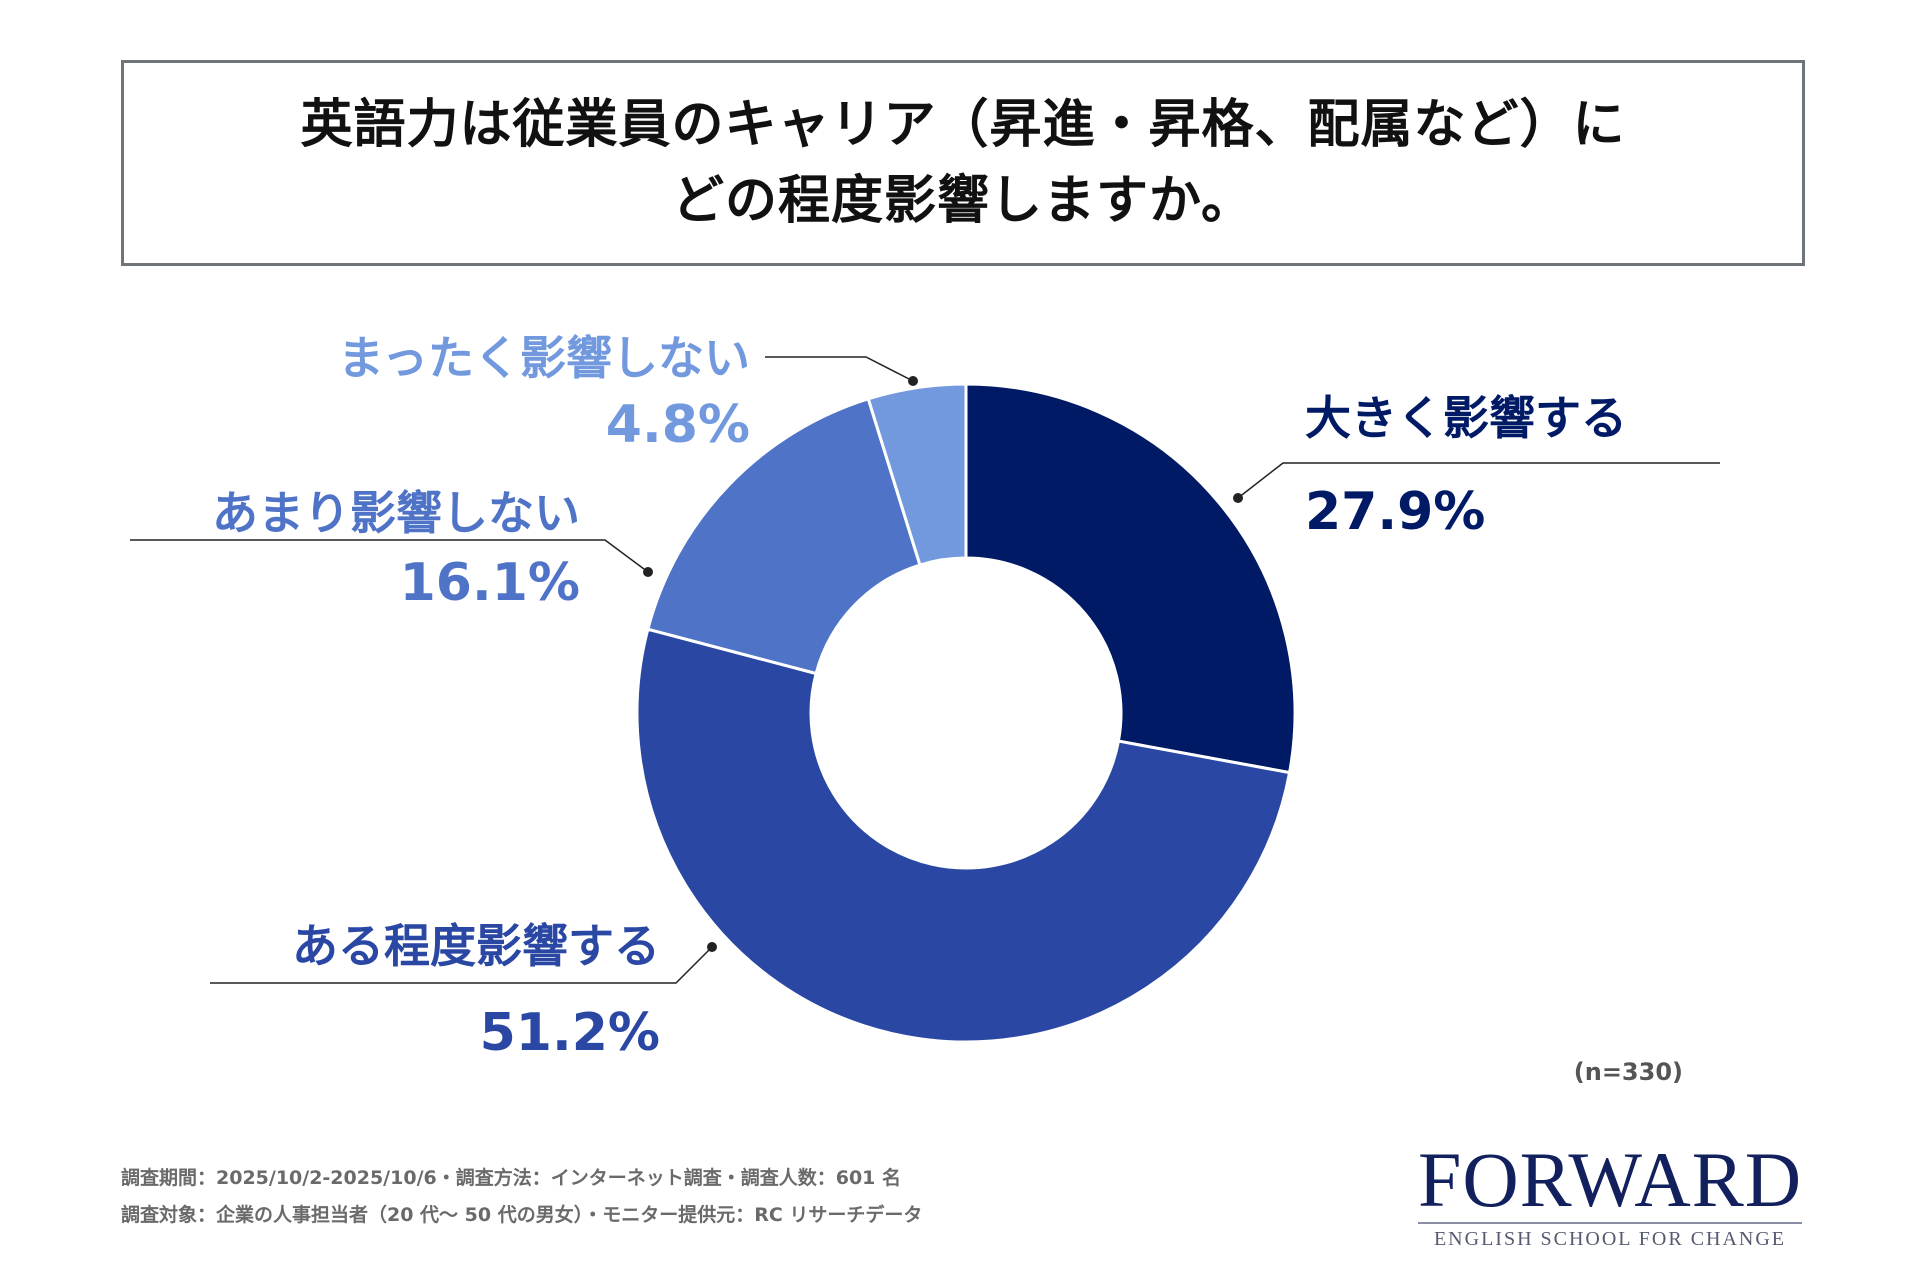 Image resolution: width=1920 pixels, height=1280 pixels. Describe the element at coordinates (963, 201) in the screenshot. I see `chart-title-line2: どの程度影響しますか。` at that location.